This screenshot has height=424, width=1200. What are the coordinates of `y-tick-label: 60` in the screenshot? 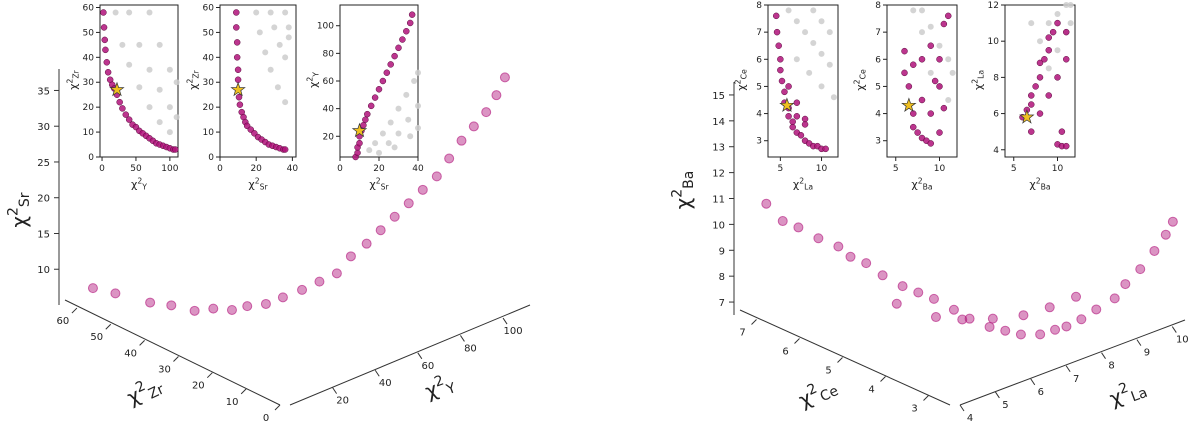 It's located at (209, 8).